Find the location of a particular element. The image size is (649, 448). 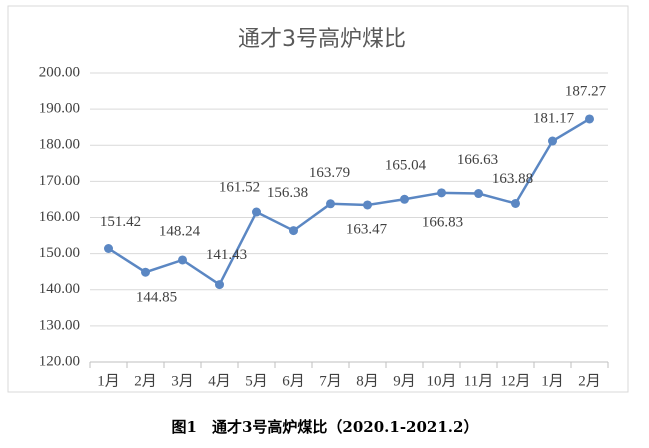

data-label: 144.85 is located at coordinates (156, 298).